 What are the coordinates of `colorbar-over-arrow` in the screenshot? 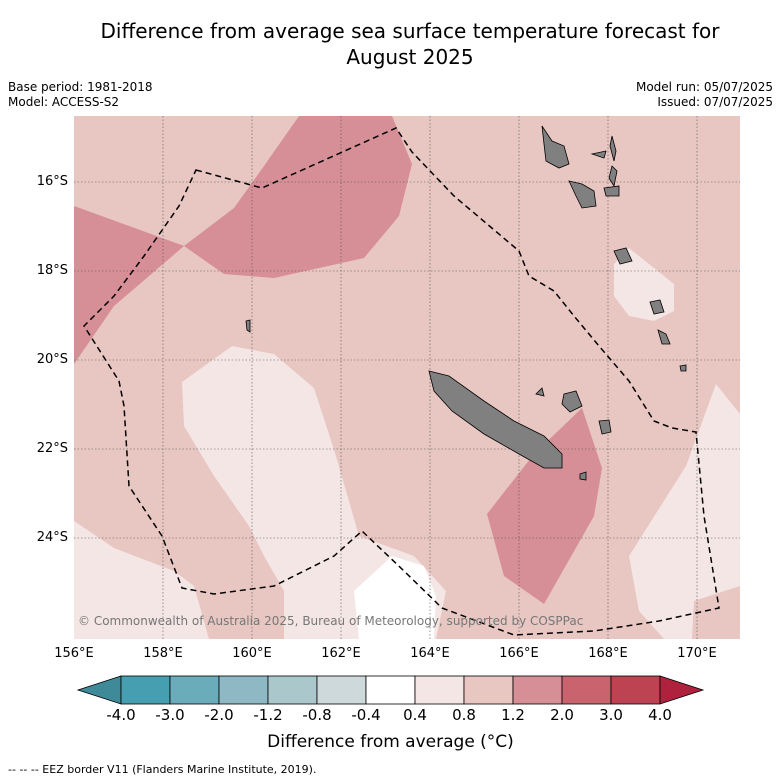 It's located at (682, 690).